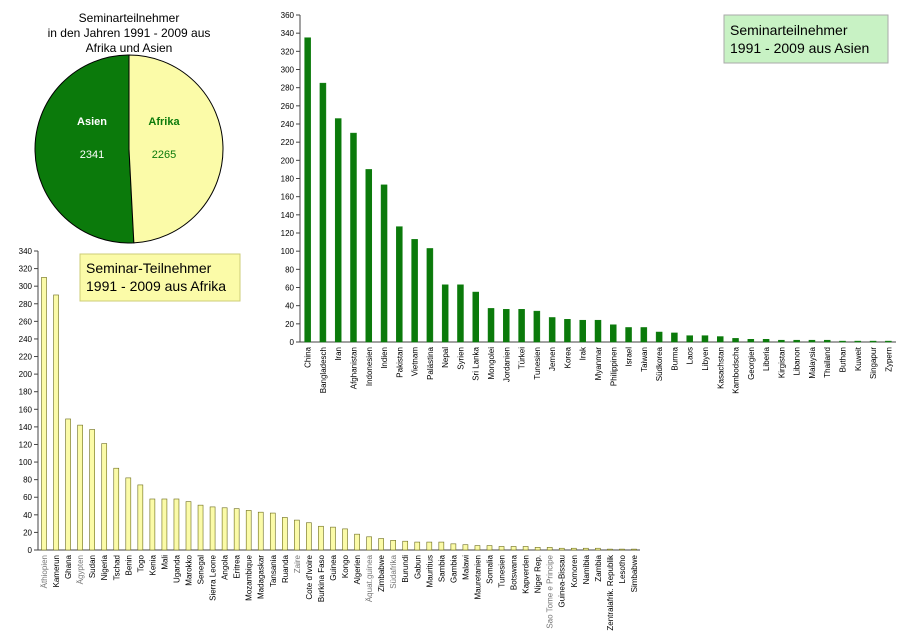 This screenshot has width=910, height=641. What do you see at coordinates (465, 567) in the screenshot?
I see `africa-xlabel-malawi: Malawi` at bounding box center [465, 567].